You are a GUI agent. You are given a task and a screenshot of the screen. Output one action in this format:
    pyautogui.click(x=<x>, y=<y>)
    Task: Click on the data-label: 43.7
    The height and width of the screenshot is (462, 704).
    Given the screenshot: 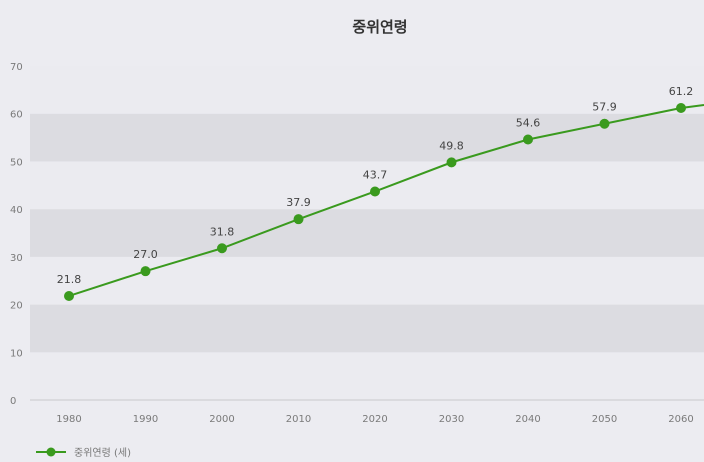 What is the action you would take?
    pyautogui.click(x=375, y=174)
    